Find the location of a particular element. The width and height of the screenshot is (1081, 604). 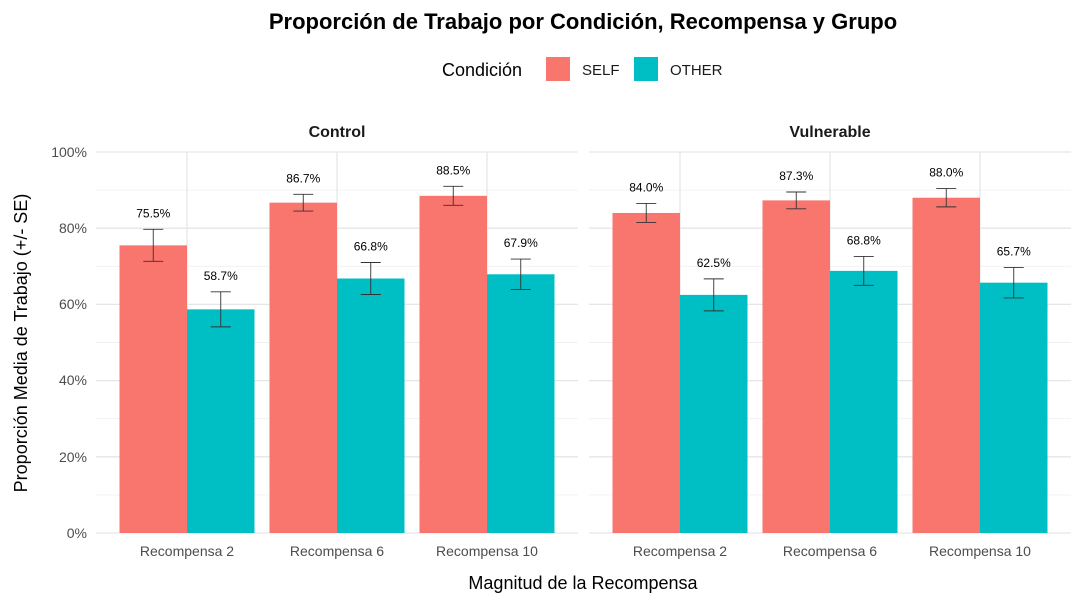

data-label: 58.7% is located at coordinates (221, 276).